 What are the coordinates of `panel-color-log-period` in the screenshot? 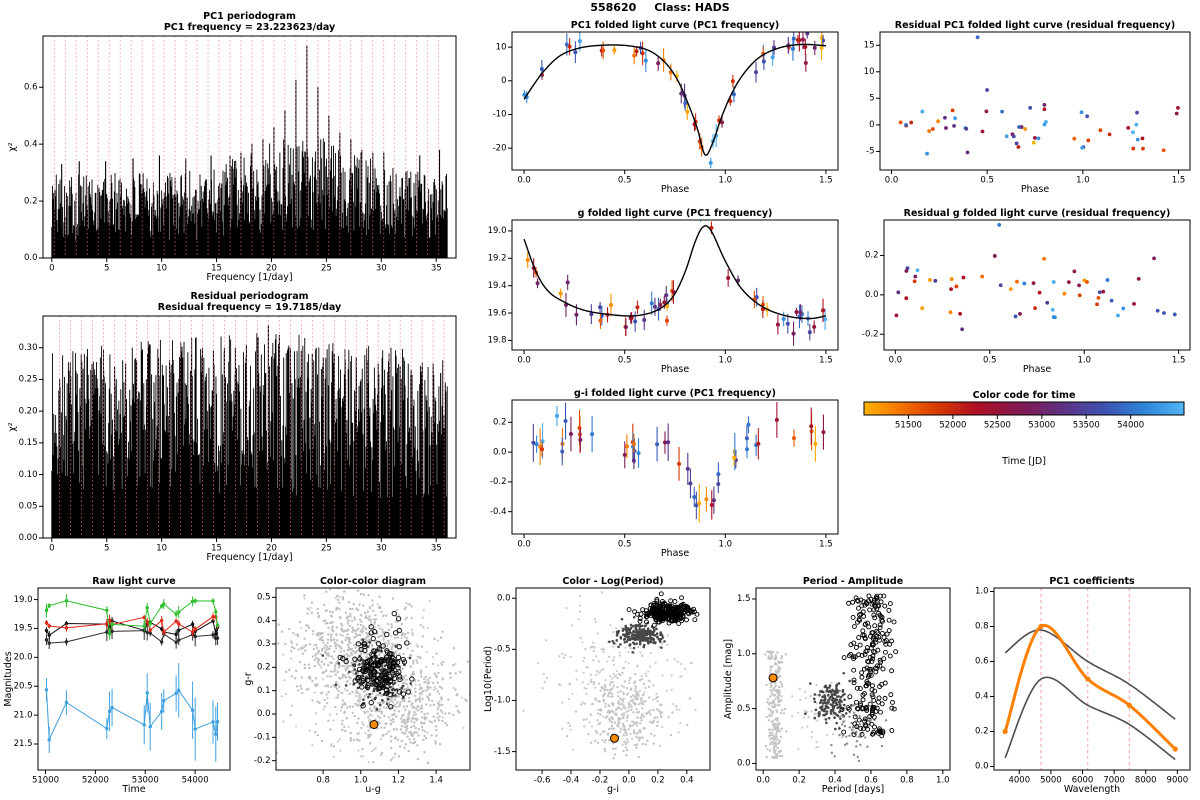 It's located at (600, 685).